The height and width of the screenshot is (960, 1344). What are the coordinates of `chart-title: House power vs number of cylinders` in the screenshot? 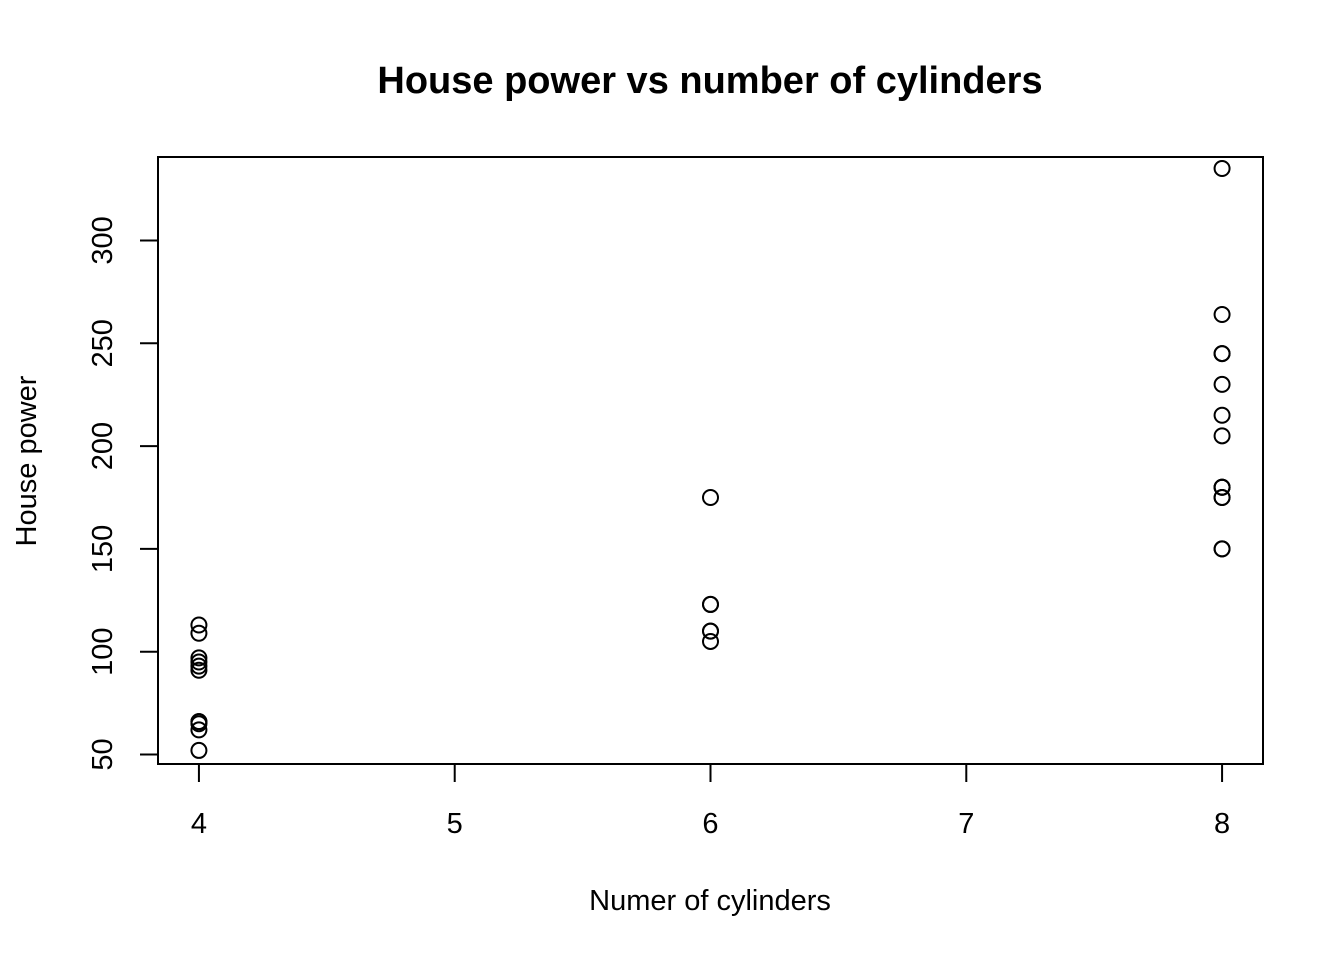 It's located at (709, 81).